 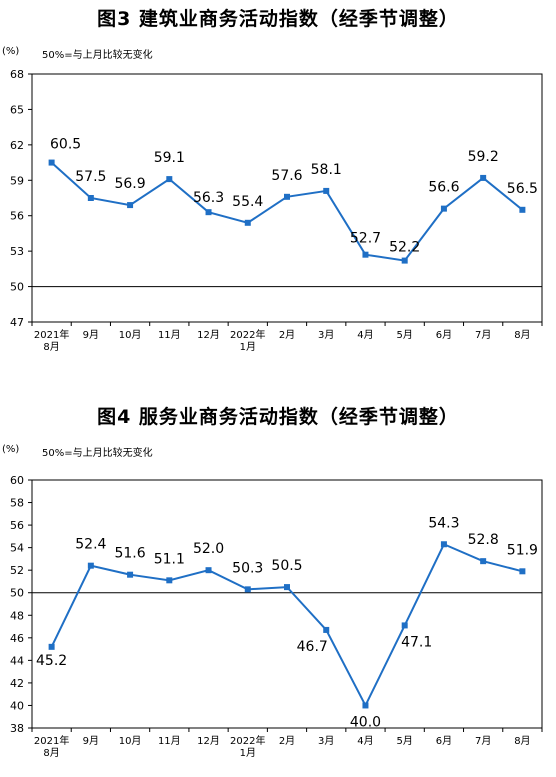 I want to click on data-label: 56.3, so click(x=208, y=198).